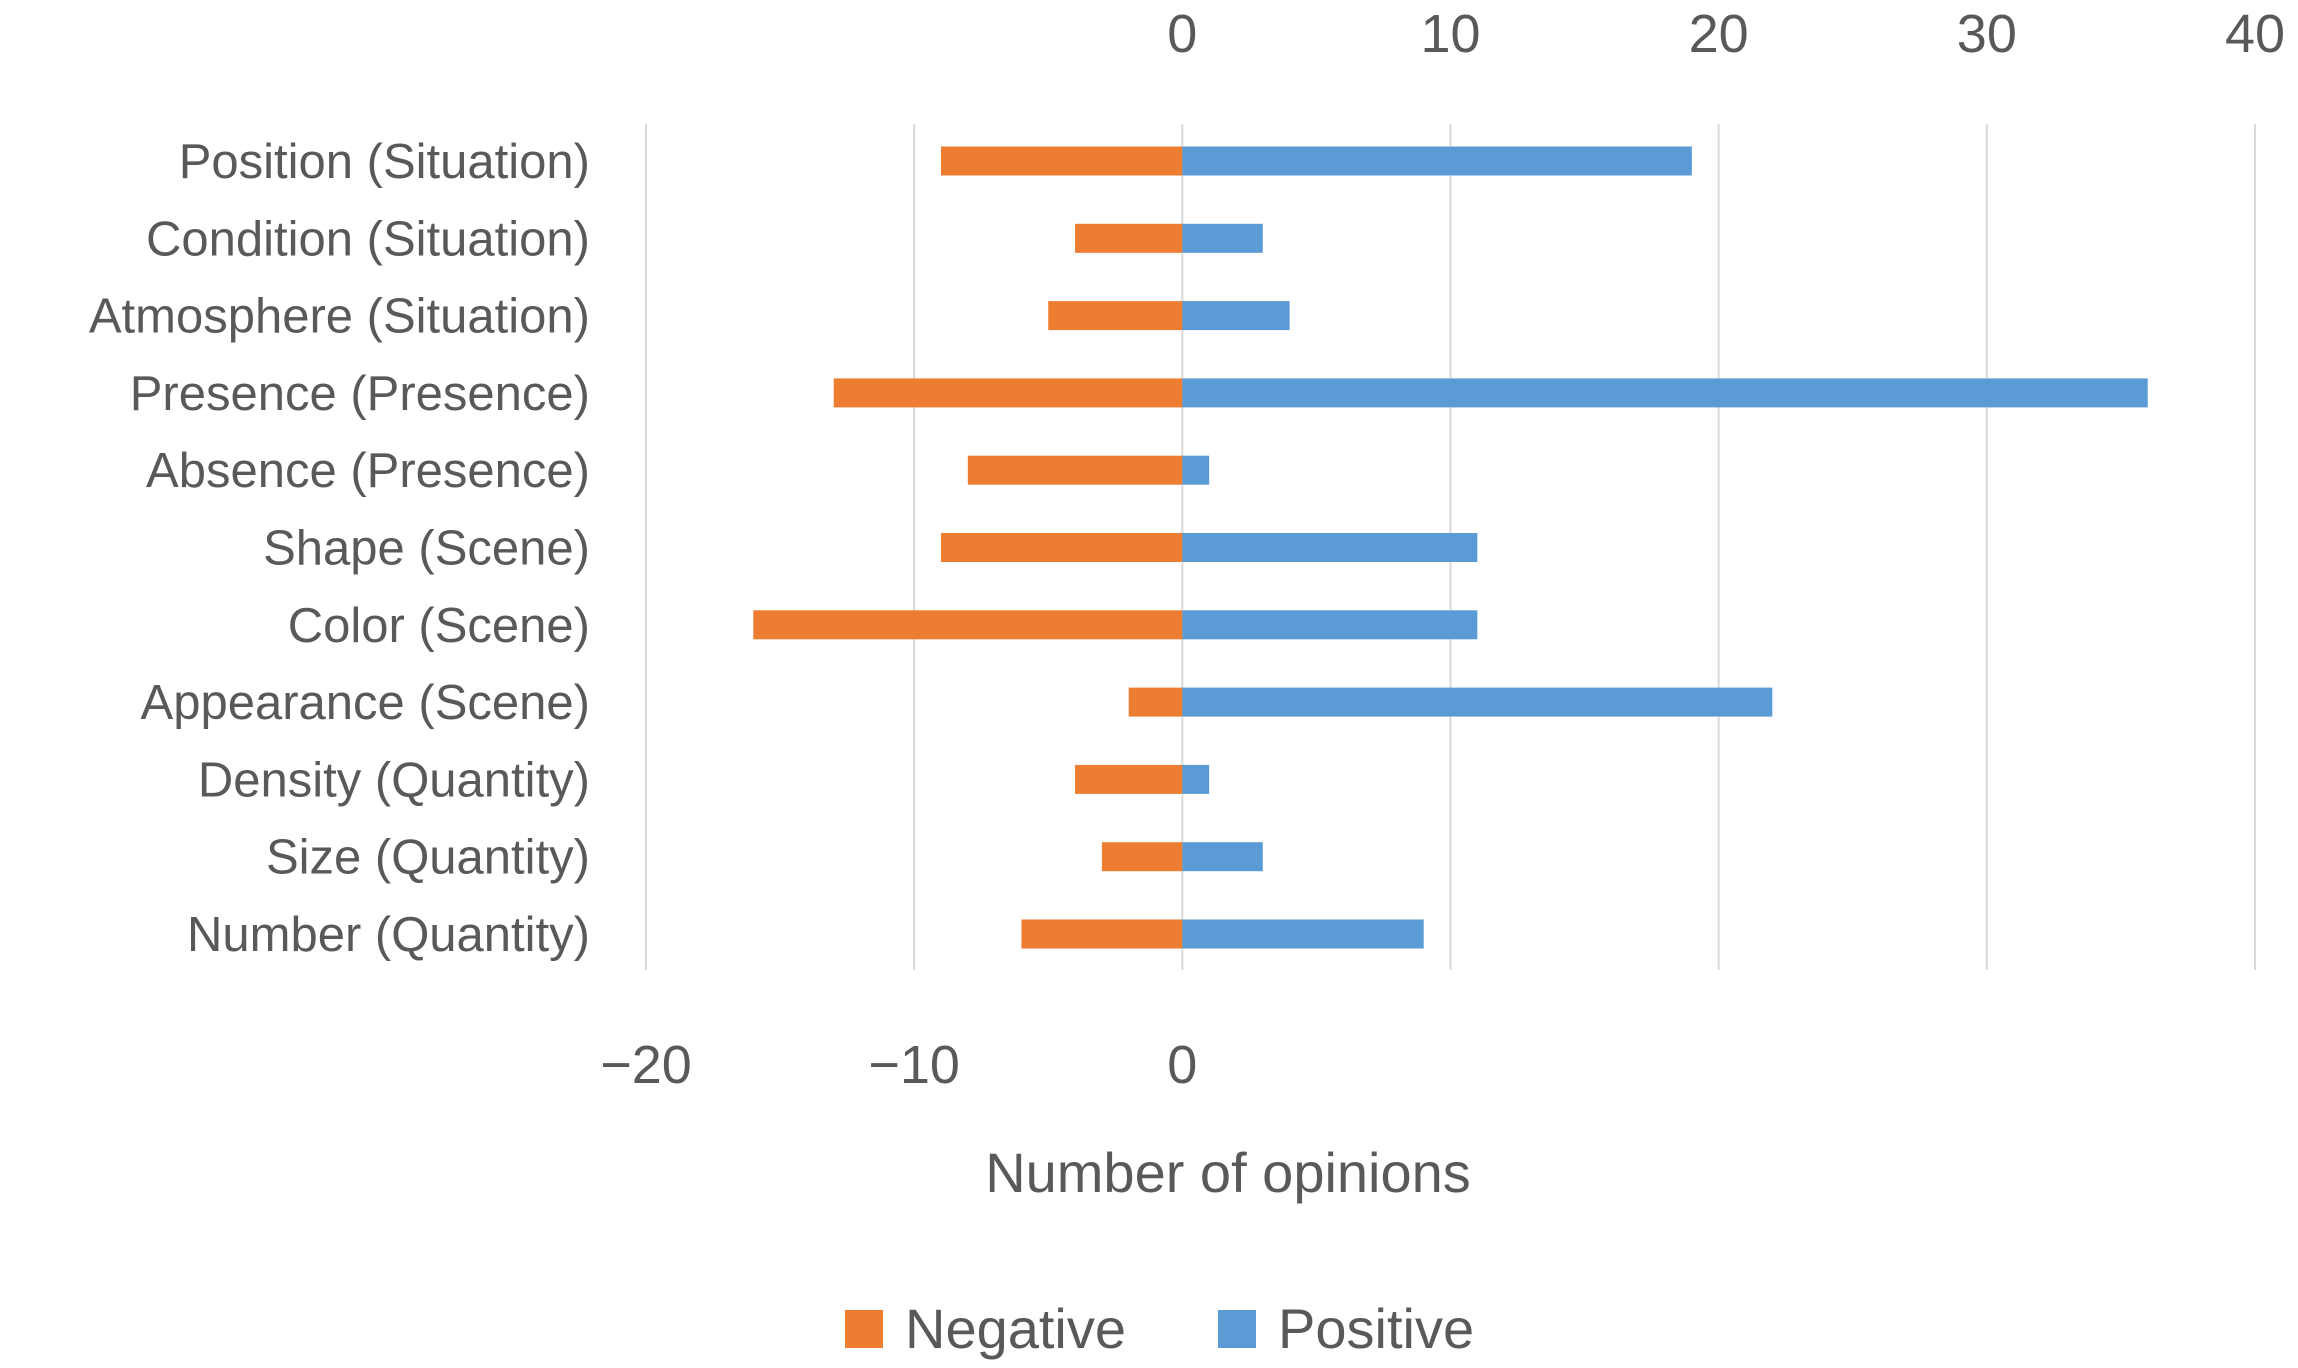  What do you see at coordinates (1015, 1328) in the screenshot?
I see `legend-label-negative: Negative` at bounding box center [1015, 1328].